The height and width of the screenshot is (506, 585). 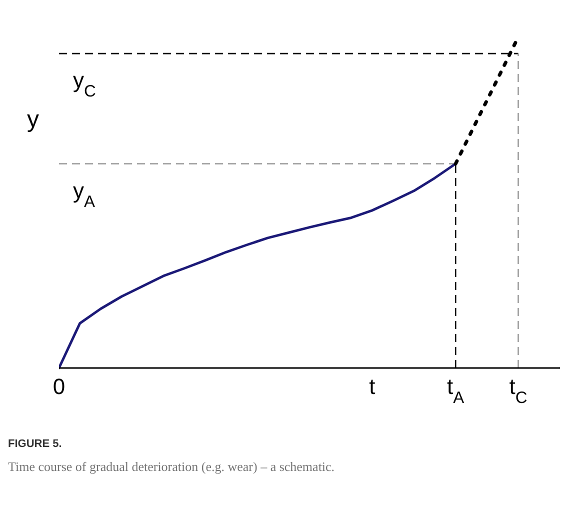 What do you see at coordinates (518, 390) in the screenshot?
I see `x-tick-label: t$_{C}$` at bounding box center [518, 390].